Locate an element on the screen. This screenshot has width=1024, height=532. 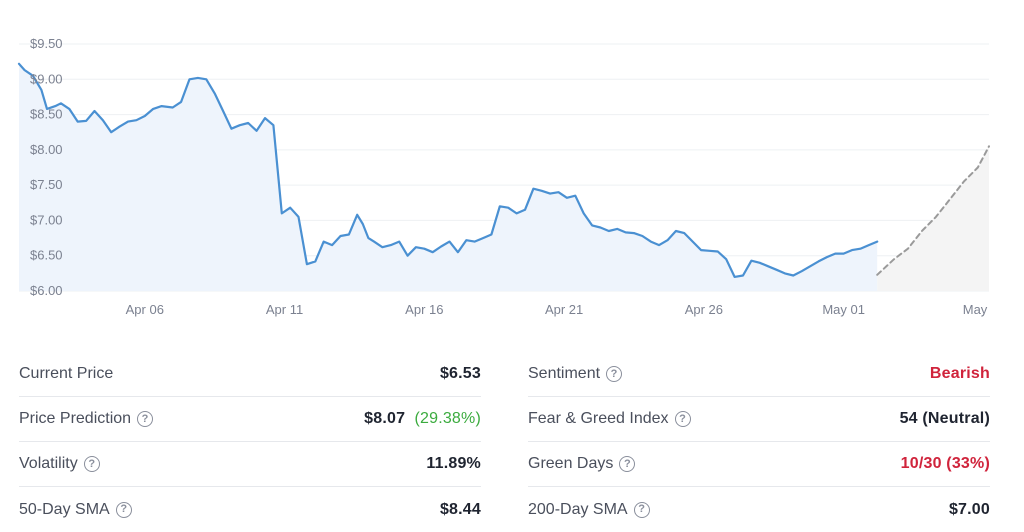
stat-label: Green Days? is located at coordinates (582, 464).